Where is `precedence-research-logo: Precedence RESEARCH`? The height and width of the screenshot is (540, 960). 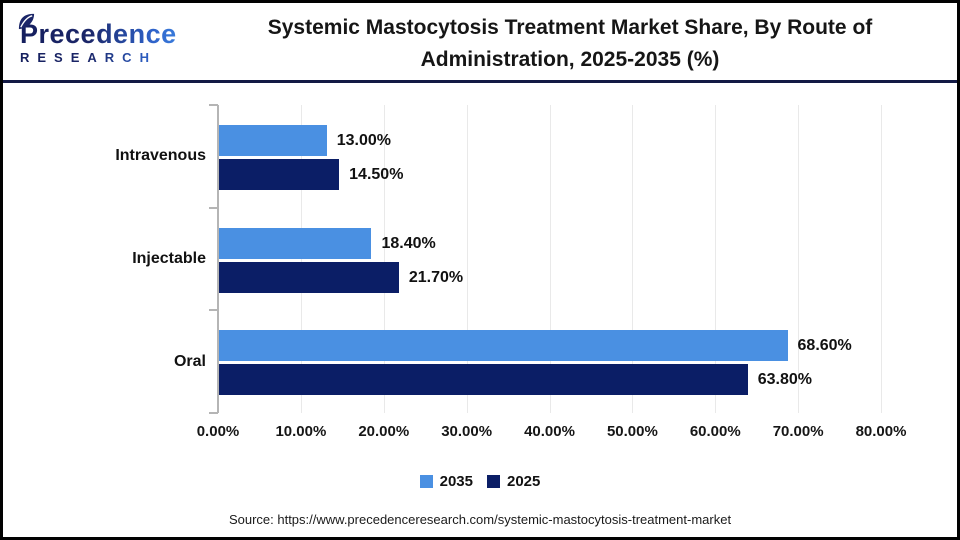 precedence-research-logo: Precedence RESEARCH is located at coordinates (104, 39).